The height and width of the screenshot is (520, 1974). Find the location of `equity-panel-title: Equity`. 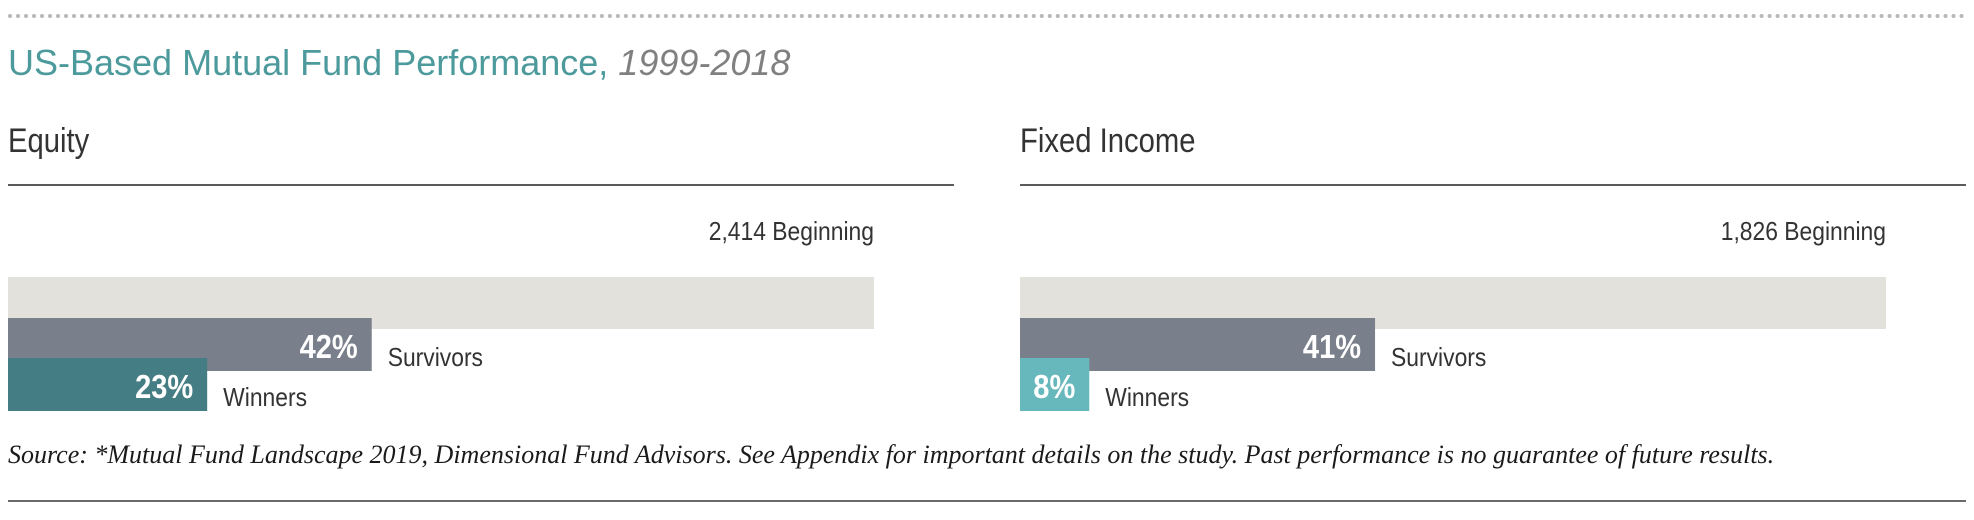

equity-panel-title: Equity is located at coordinates (49, 141).